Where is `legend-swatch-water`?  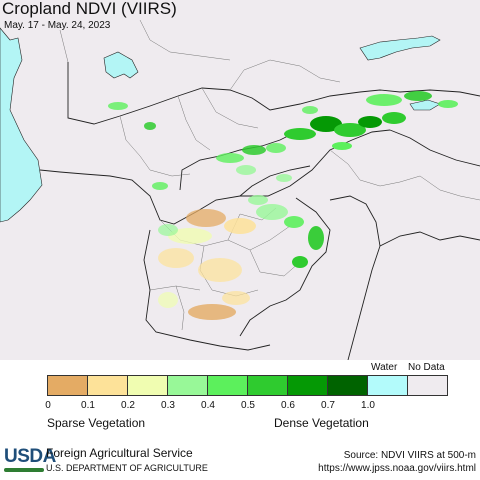 legend-swatch-water is located at coordinates (387, 385).